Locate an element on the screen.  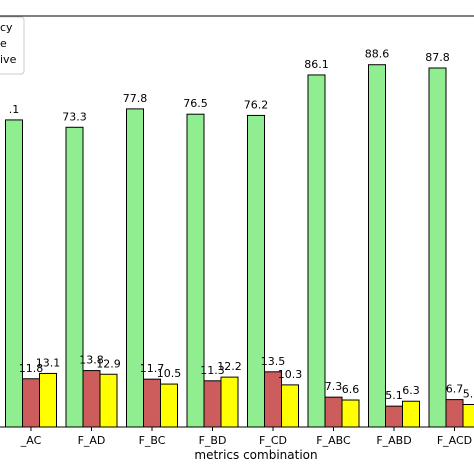
value-label-F_ABC-3: 6.6 is located at coordinates (351, 389).